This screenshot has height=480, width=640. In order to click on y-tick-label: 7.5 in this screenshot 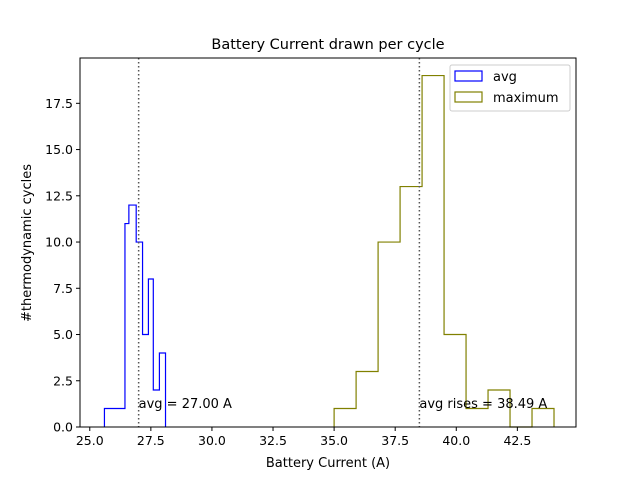, I will do `click(63, 288)`.